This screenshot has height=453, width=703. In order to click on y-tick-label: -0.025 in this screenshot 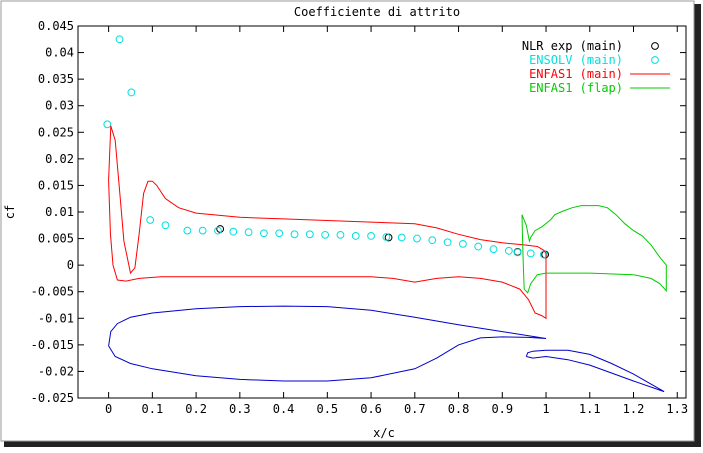, I will do `click(52, 398)`.